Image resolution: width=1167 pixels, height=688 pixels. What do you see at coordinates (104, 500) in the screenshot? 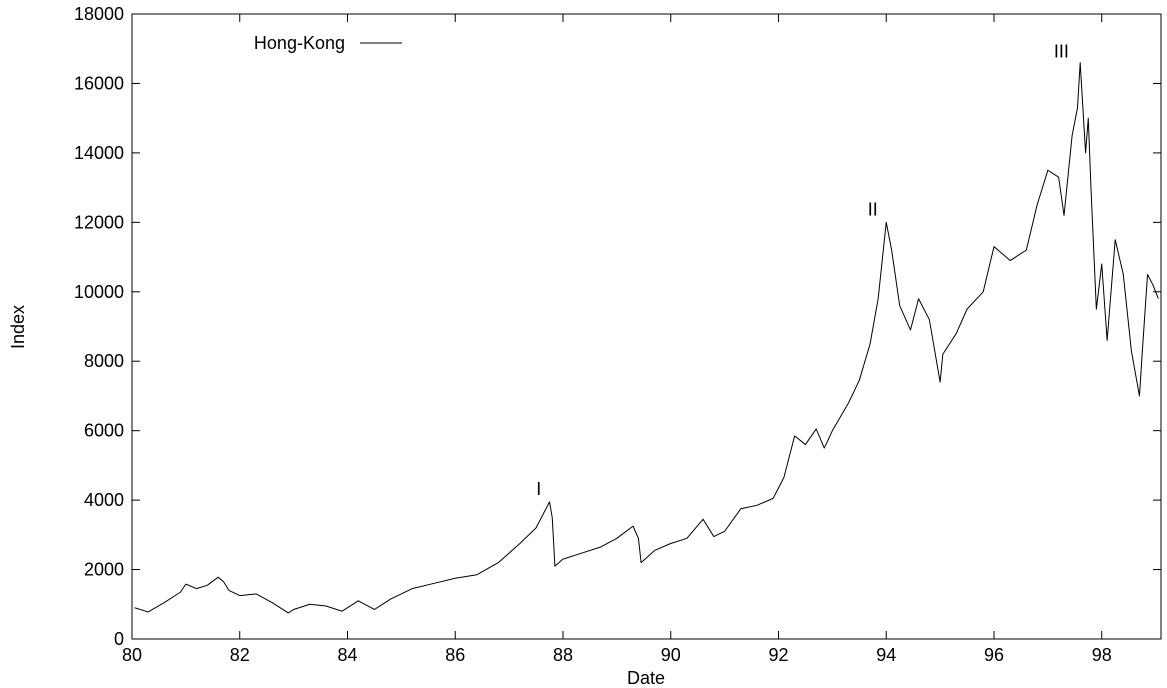
I see `y-tick-label: 4000` at bounding box center [104, 500].